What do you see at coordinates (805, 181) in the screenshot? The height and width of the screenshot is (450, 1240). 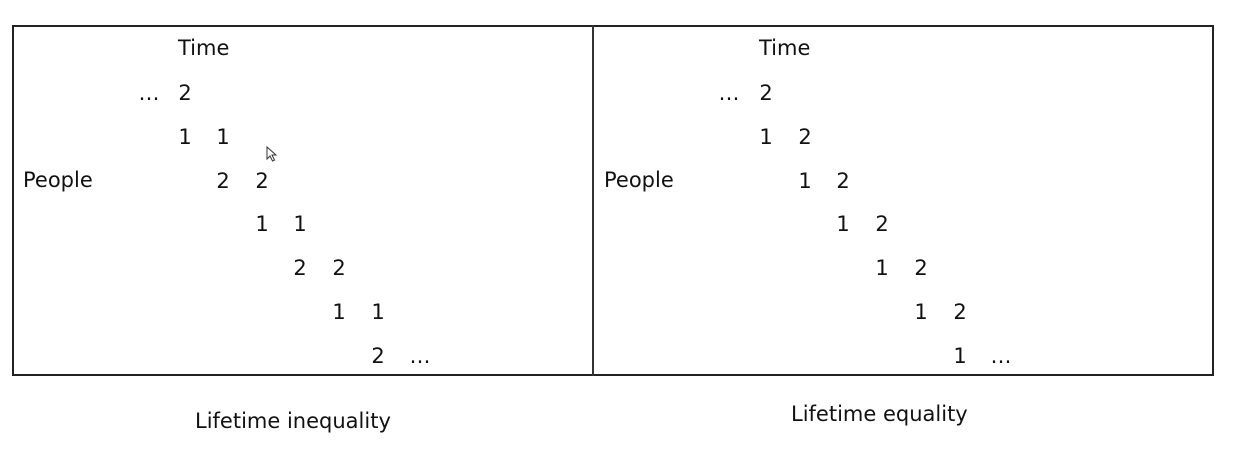 I see `cell-r2-c0: 1` at bounding box center [805, 181].